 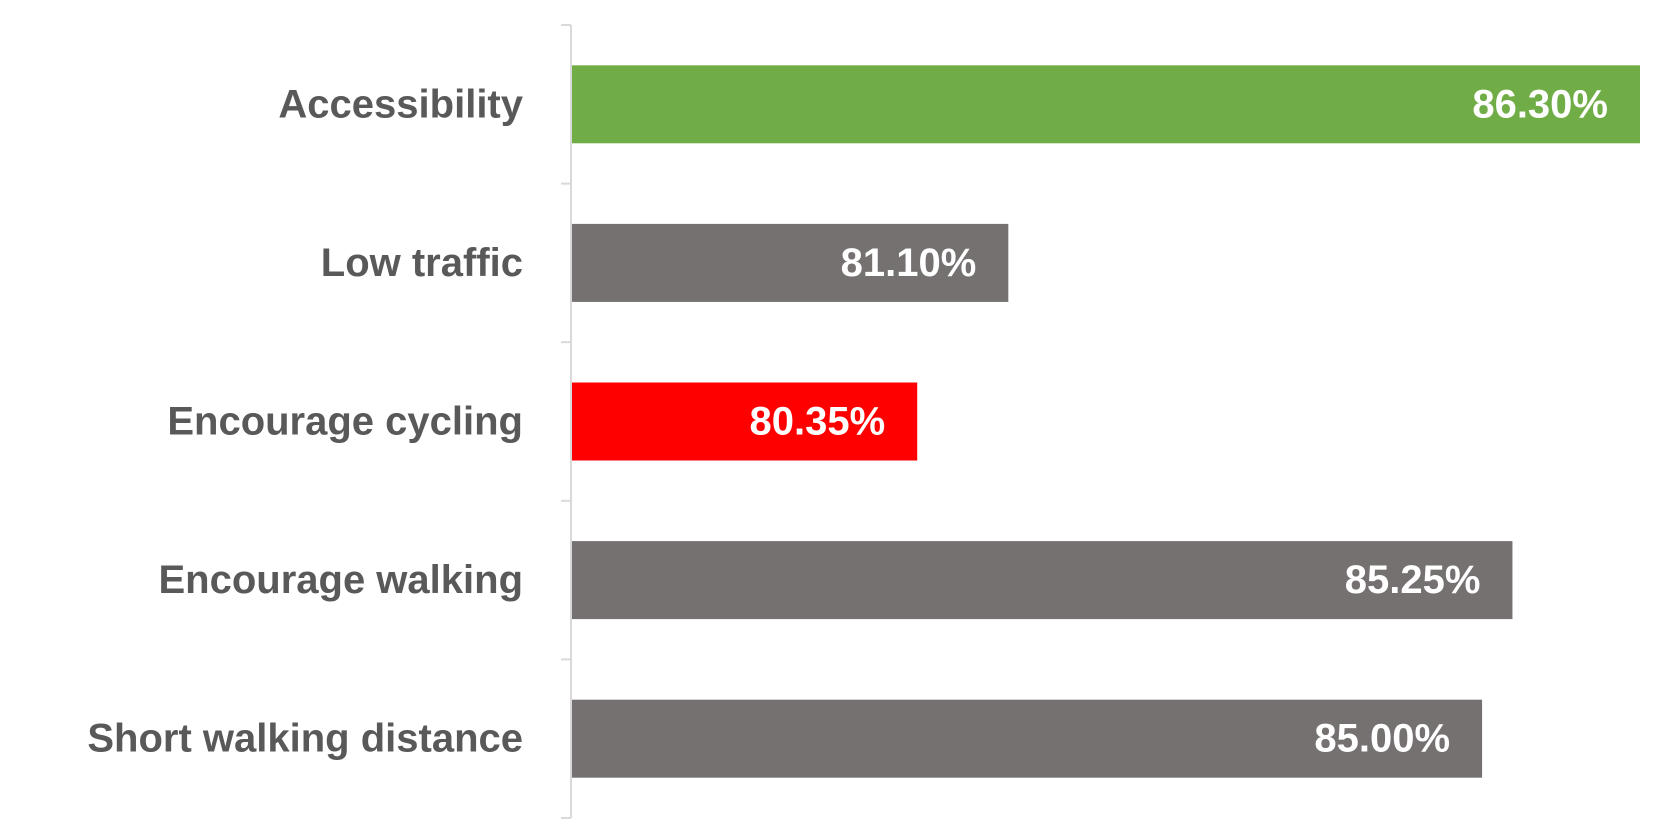 I want to click on bar-encourage-cycling, so click(x=744, y=421).